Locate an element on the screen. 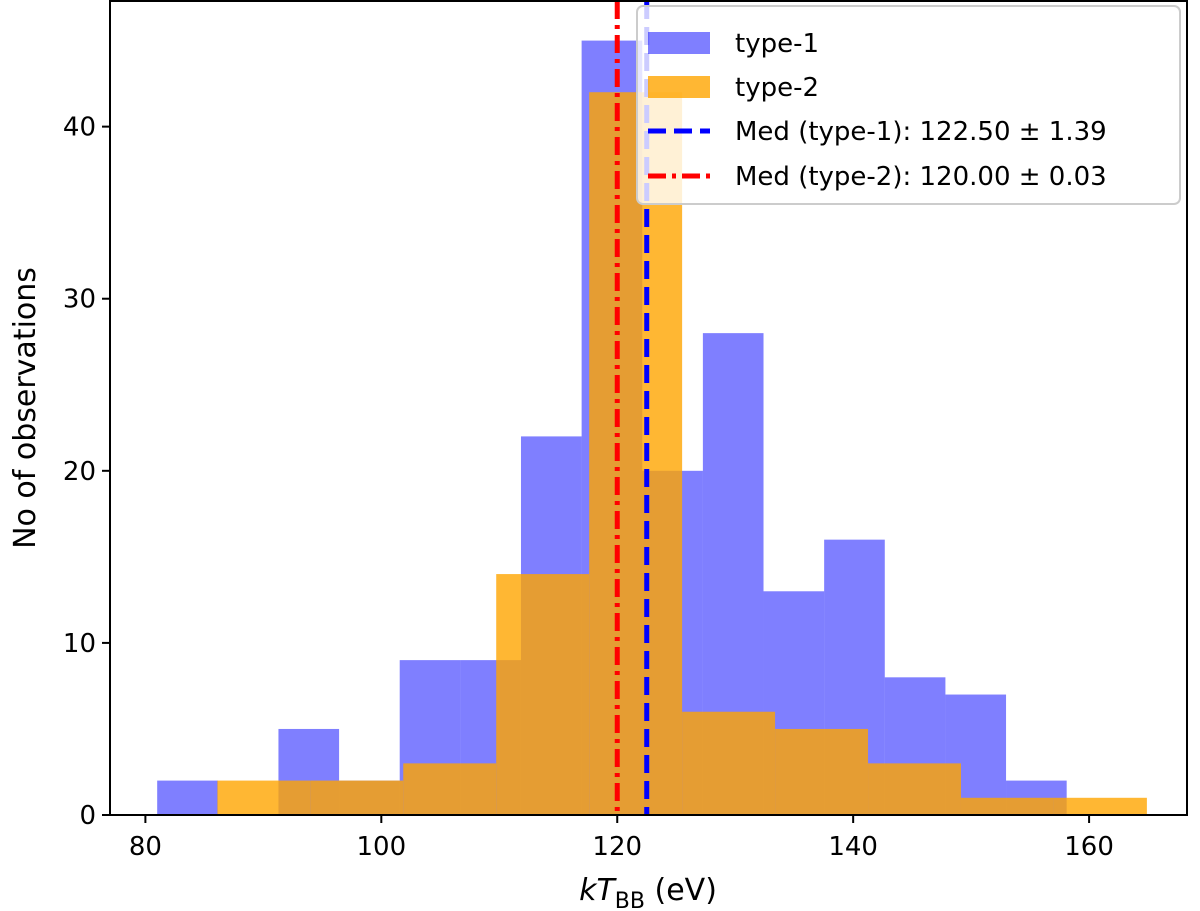 The image size is (1200, 911). legend-label-median-type-1: Med (type-1): 122.50 ± 1.39 is located at coordinates (921, 132).